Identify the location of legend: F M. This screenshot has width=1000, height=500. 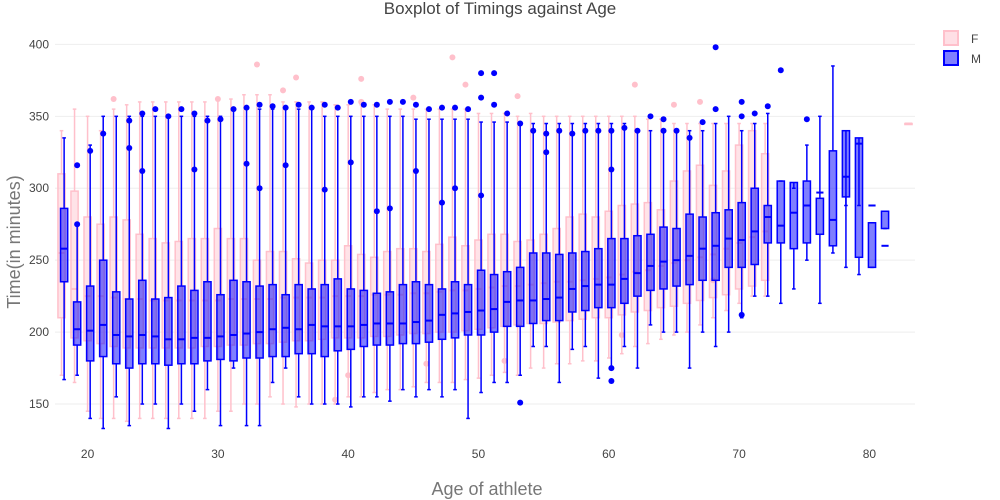
(962, 48).